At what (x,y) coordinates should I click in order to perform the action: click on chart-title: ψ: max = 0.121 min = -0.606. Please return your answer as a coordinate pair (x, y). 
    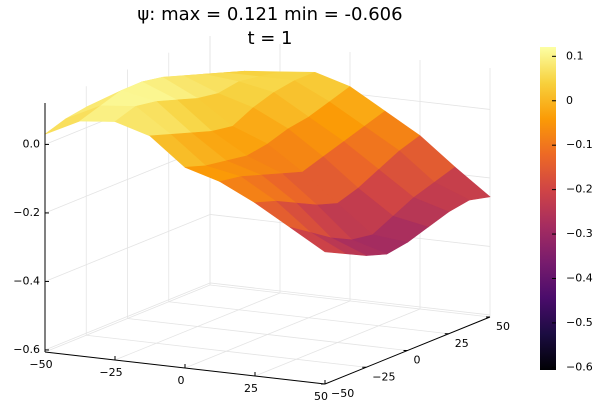
    Looking at the image, I should click on (269, 14).